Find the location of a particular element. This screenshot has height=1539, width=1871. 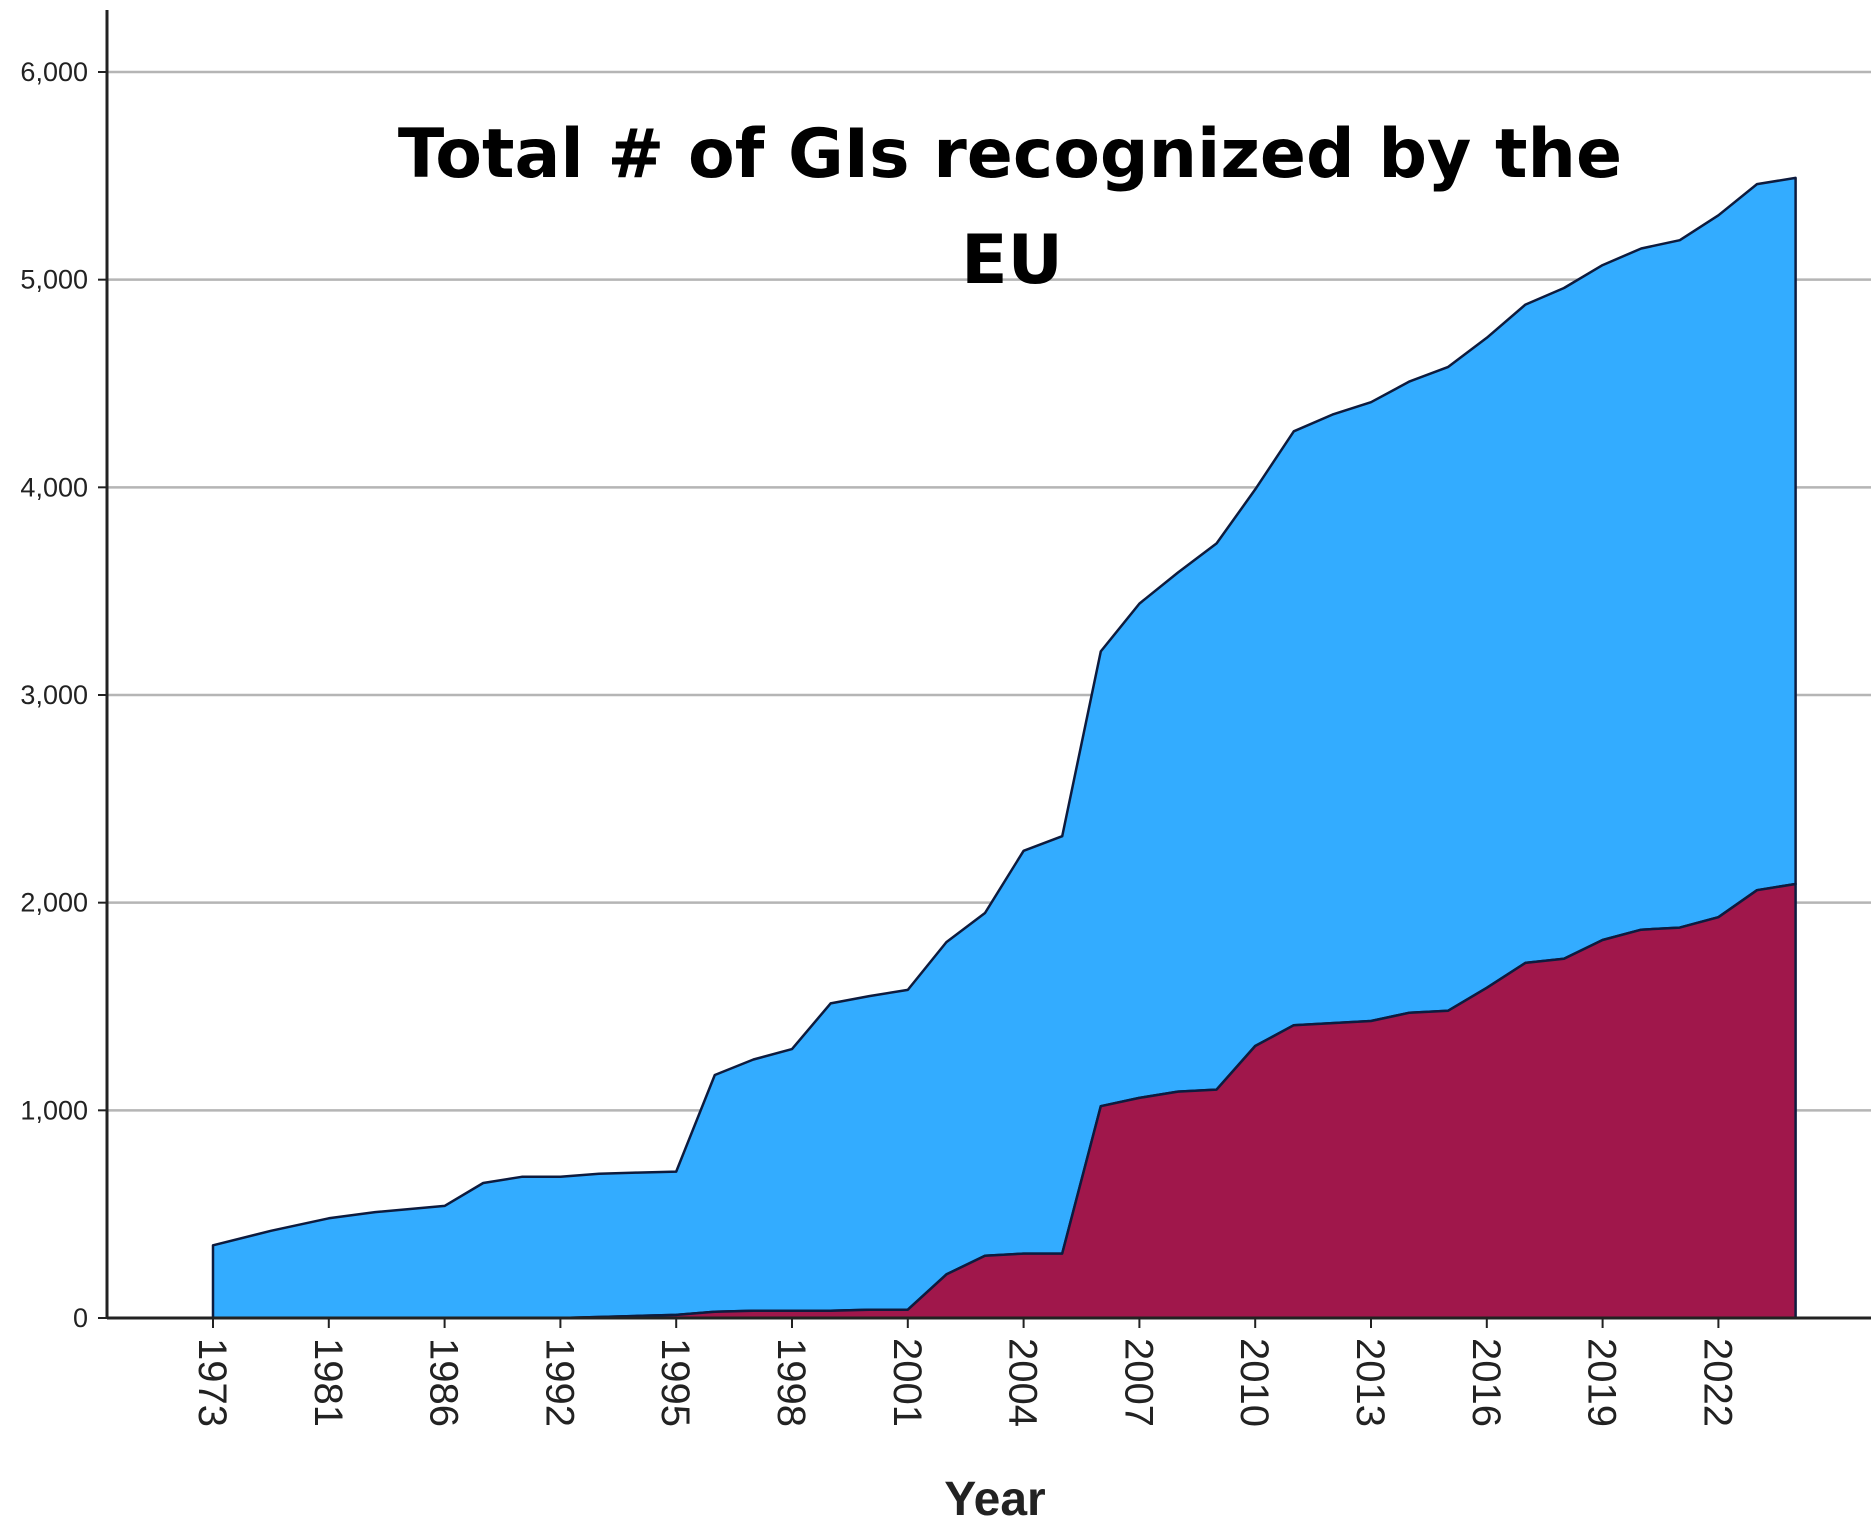

y-tick-label: 5,000 is located at coordinates (54, 280).